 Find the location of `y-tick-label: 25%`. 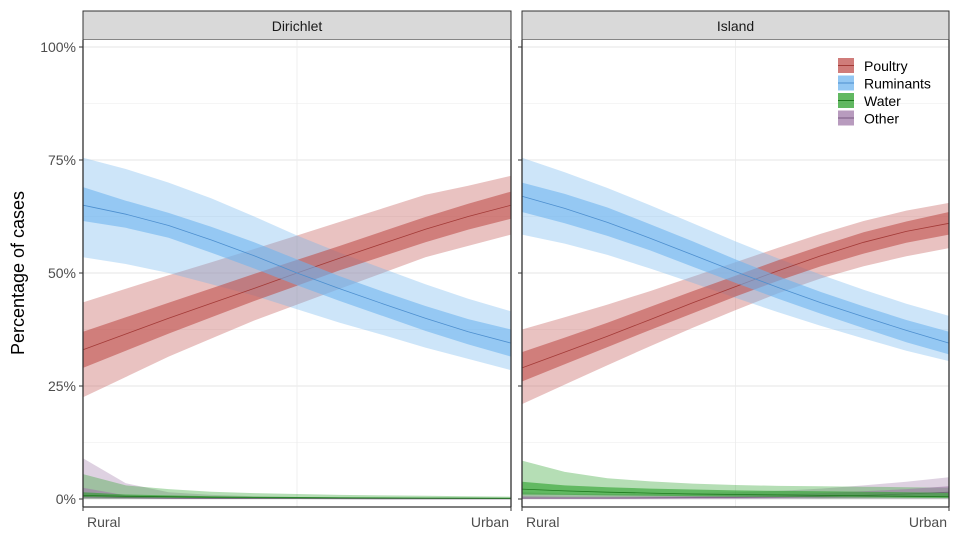

y-tick-label: 25% is located at coordinates (62, 386).